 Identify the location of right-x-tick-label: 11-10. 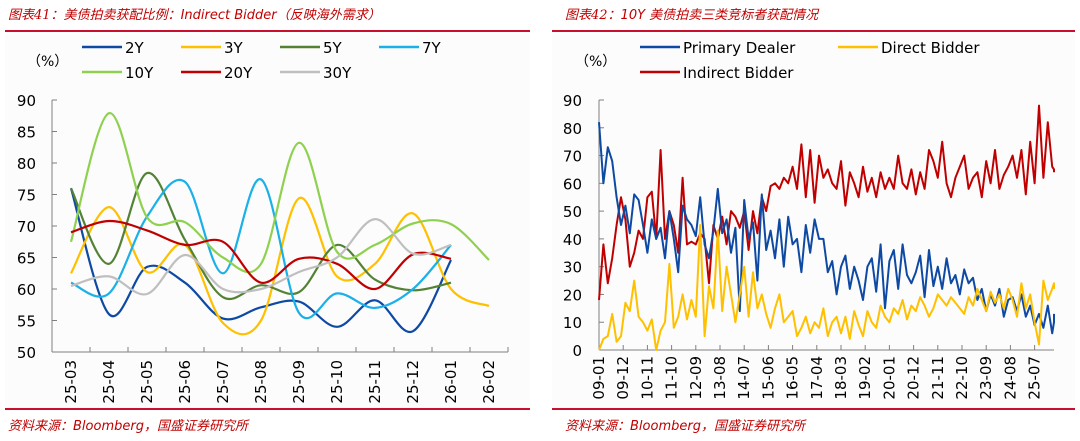
(672, 378).